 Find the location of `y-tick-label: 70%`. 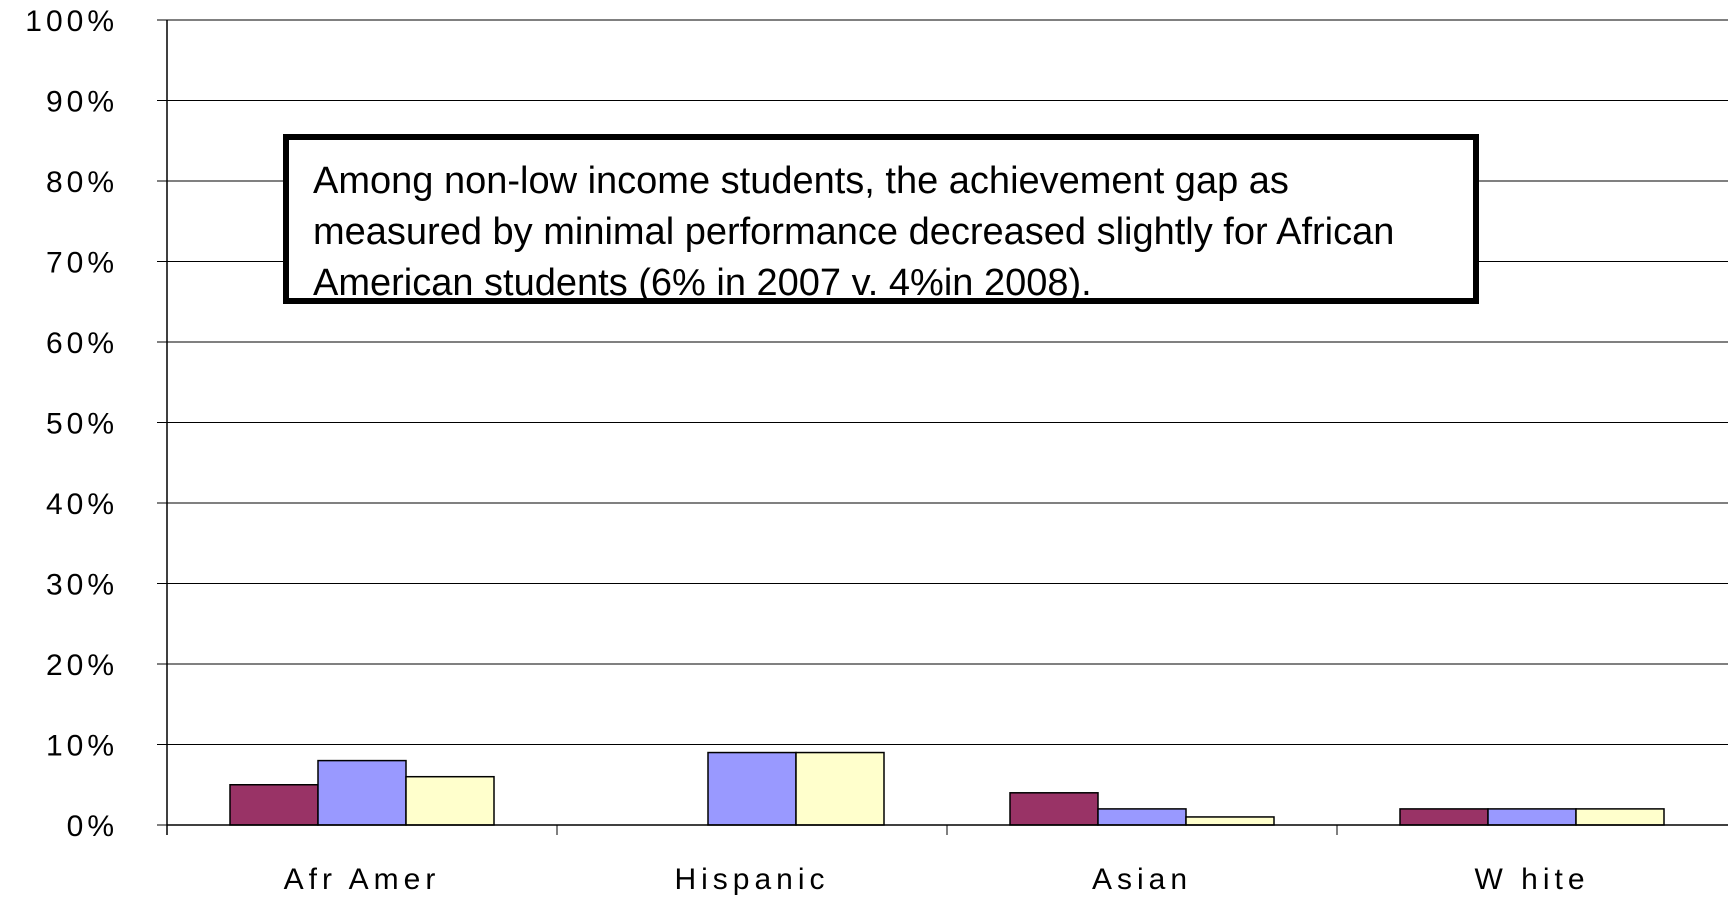

y-tick-label: 70% is located at coordinates (82, 263).